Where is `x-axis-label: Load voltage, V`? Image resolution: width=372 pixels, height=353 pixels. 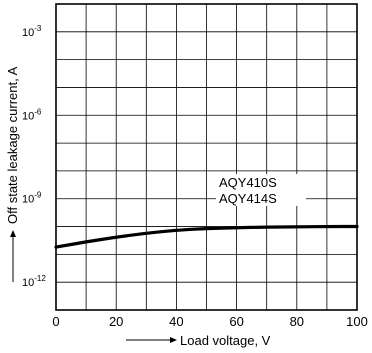
x-axis-label: Load voltage, V is located at coordinates (225, 340).